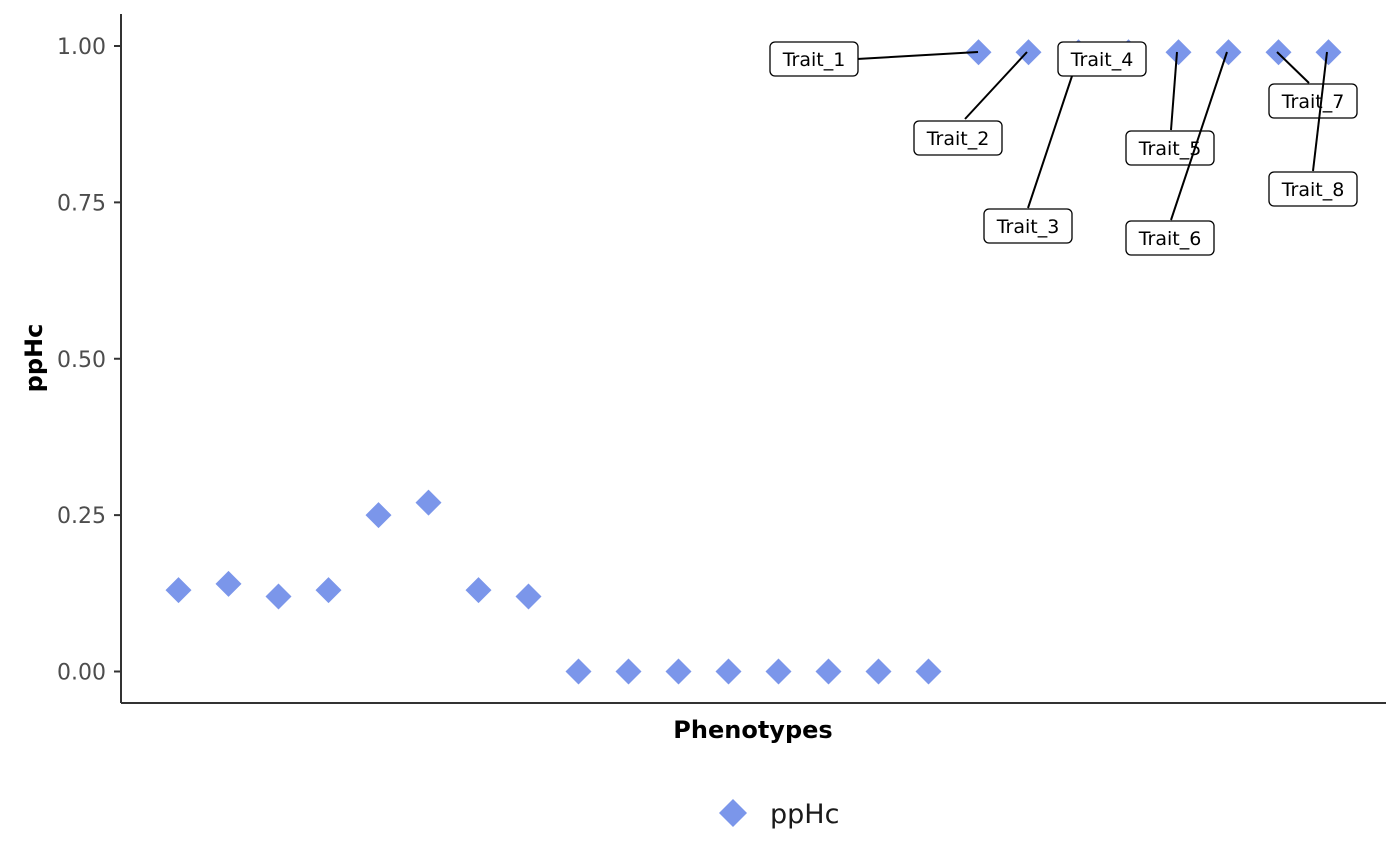 This screenshot has height=865, width=1400. I want to click on y-tick-label: 1.00, so click(81, 47).